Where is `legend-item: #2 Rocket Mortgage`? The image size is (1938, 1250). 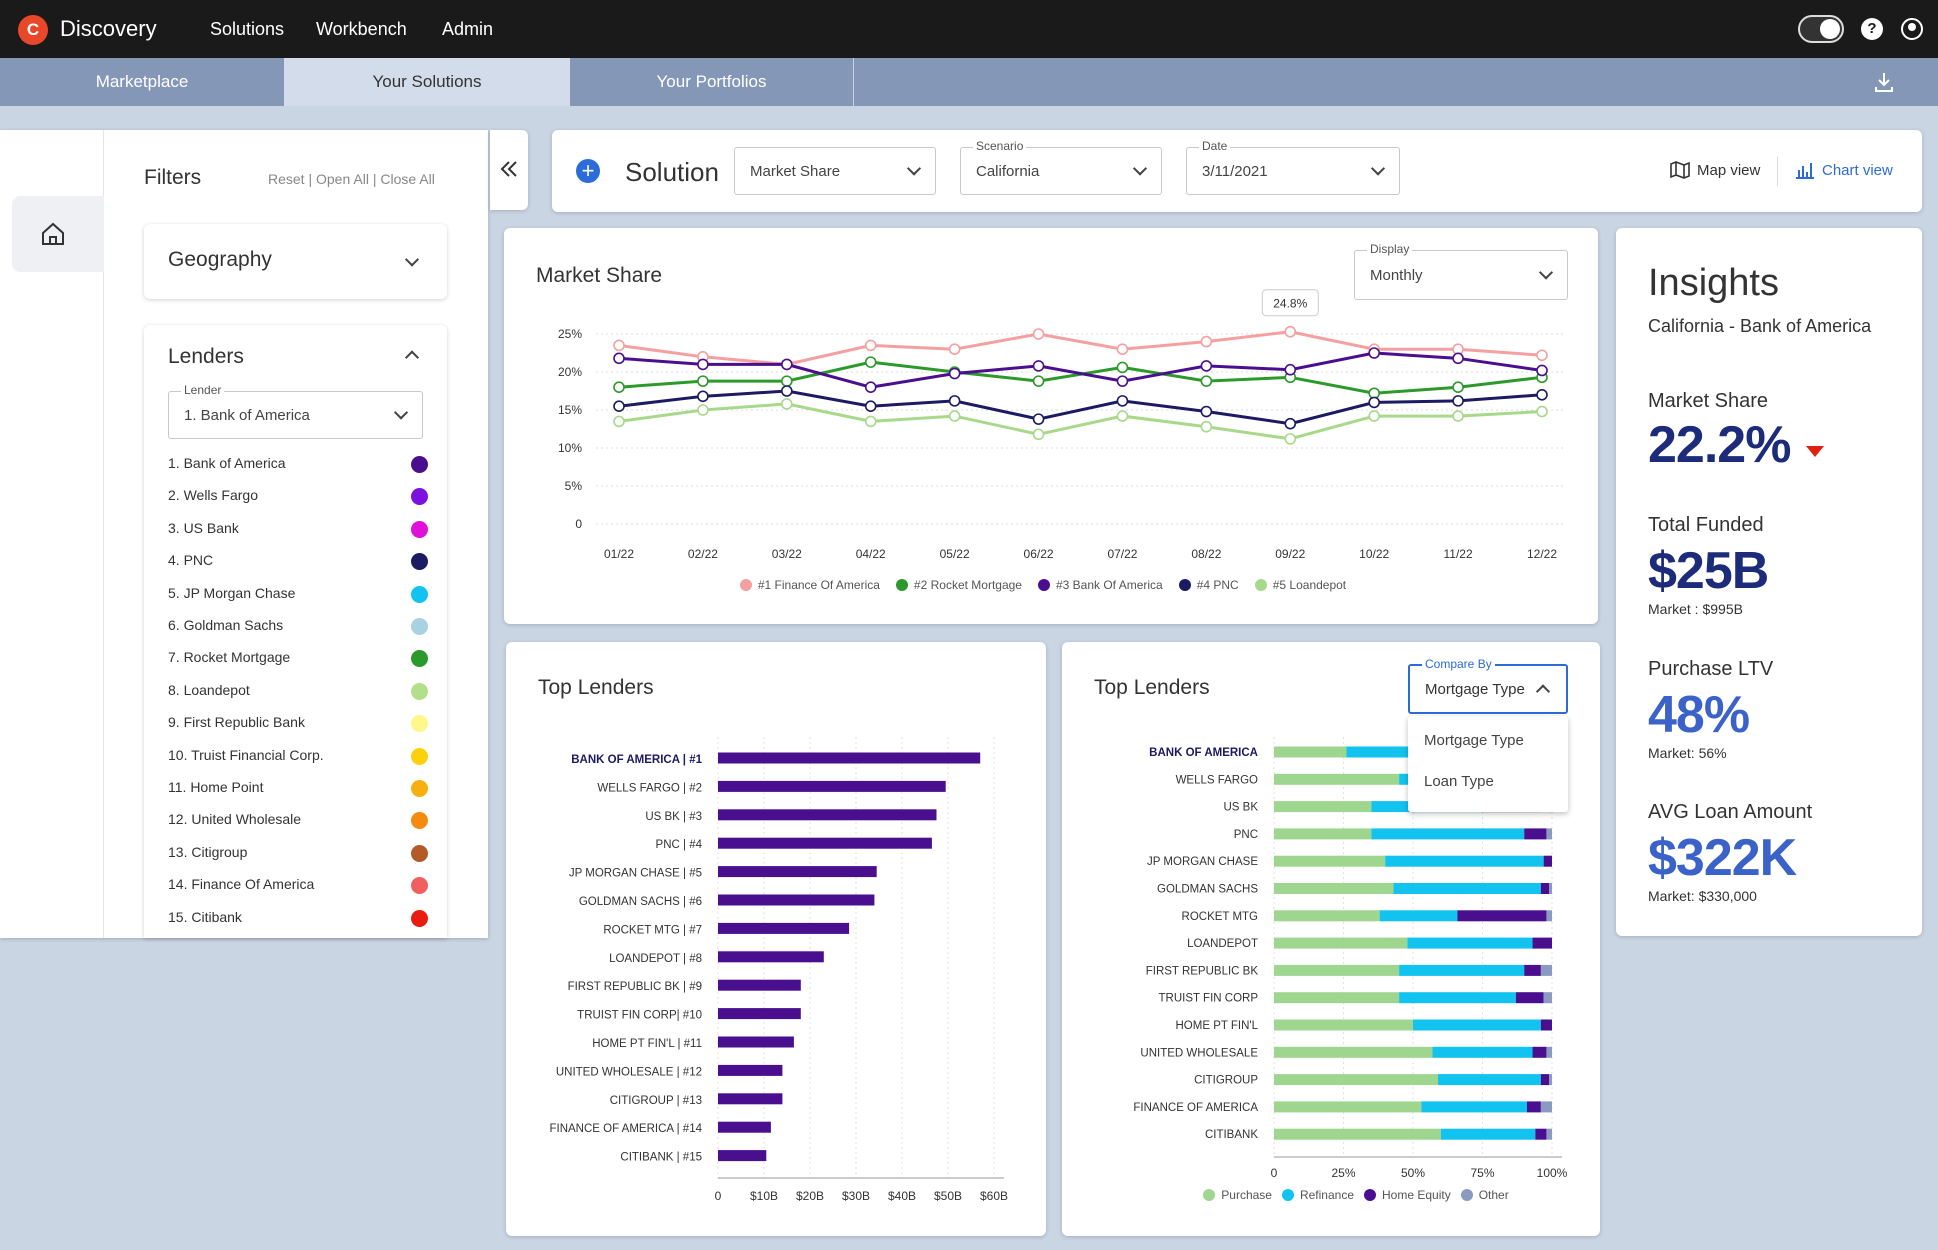
legend-item: #2 Rocket Mortgage is located at coordinates (958, 585).